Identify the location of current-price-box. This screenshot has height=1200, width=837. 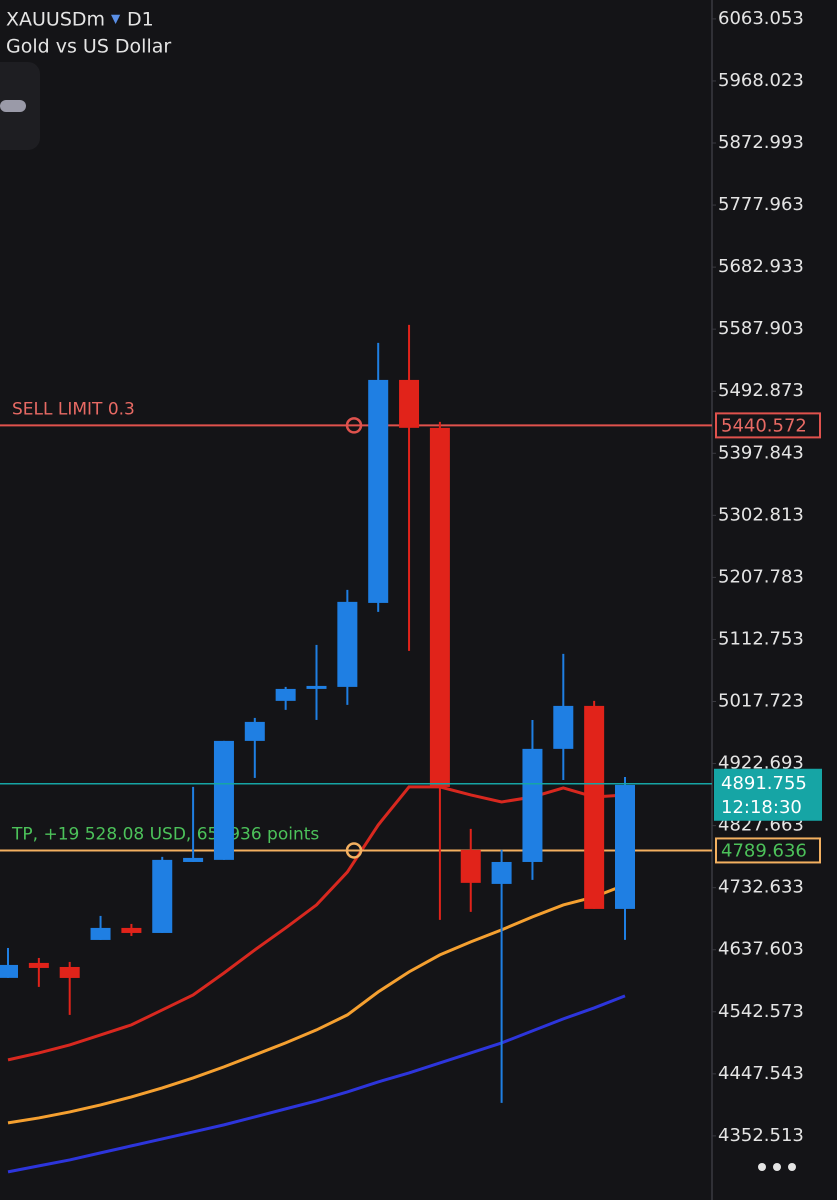
(768, 794).